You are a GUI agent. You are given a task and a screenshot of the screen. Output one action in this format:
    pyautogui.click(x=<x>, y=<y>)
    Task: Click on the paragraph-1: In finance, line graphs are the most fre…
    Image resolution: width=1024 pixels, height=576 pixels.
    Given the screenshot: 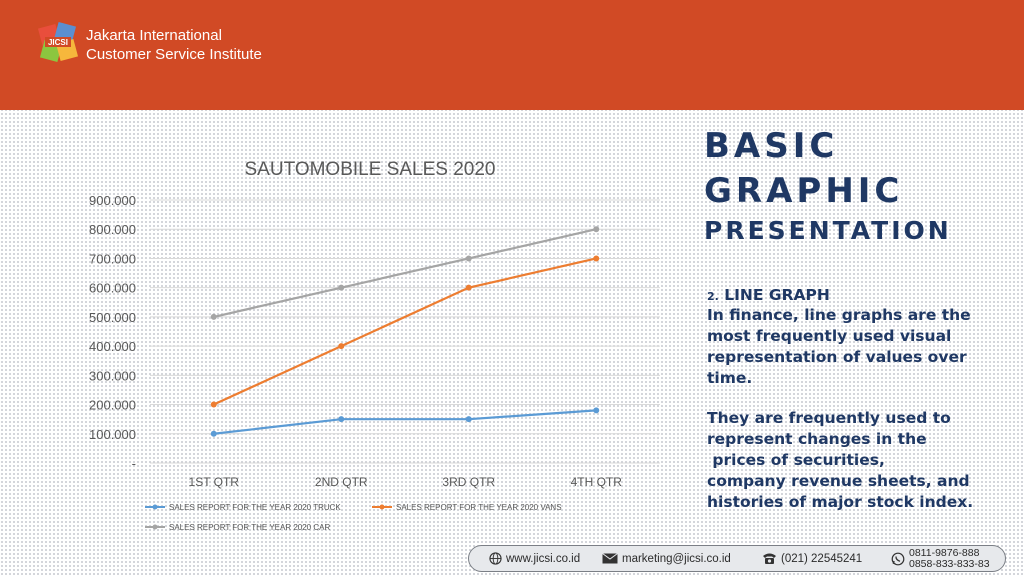 What is the action you would take?
    pyautogui.click(x=839, y=346)
    